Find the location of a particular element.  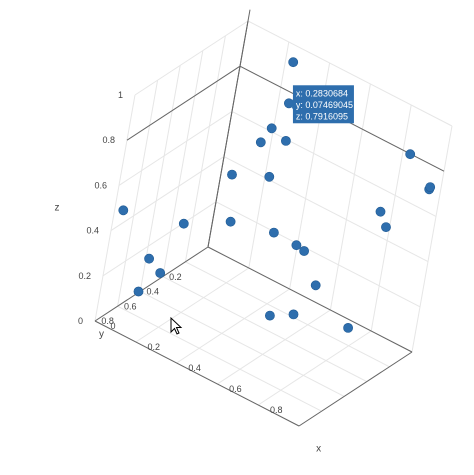

cursor-icon is located at coordinates (176, 325).